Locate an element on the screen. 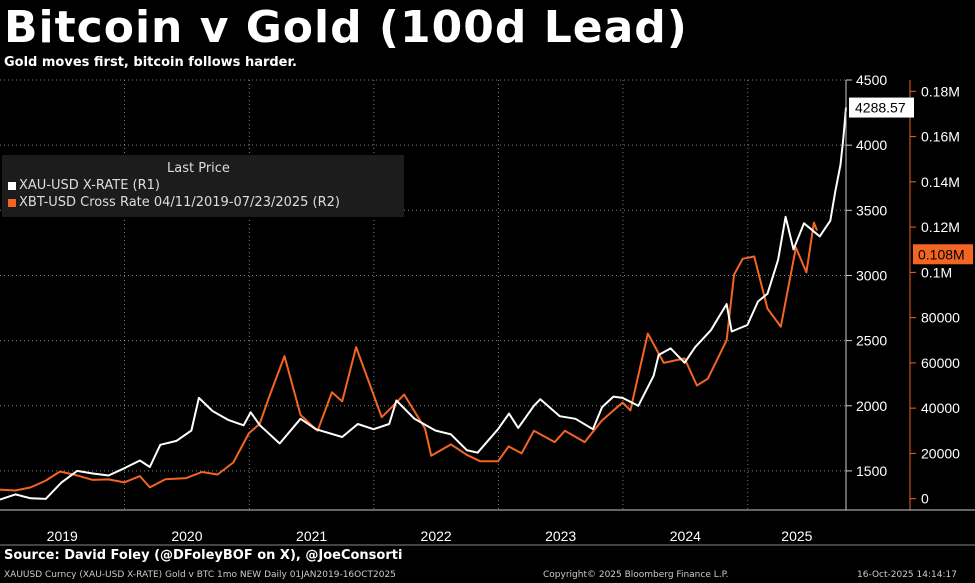  r1-tick-label: 2000 is located at coordinates (871, 406).